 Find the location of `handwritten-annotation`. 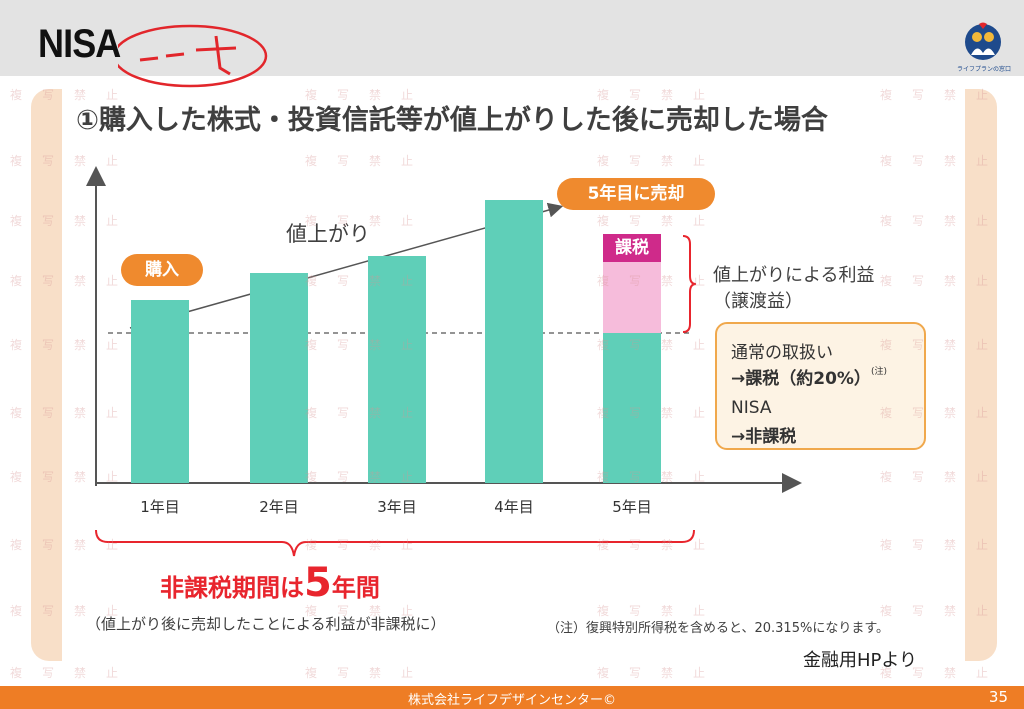

handwritten-annotation is located at coordinates (193, 56).